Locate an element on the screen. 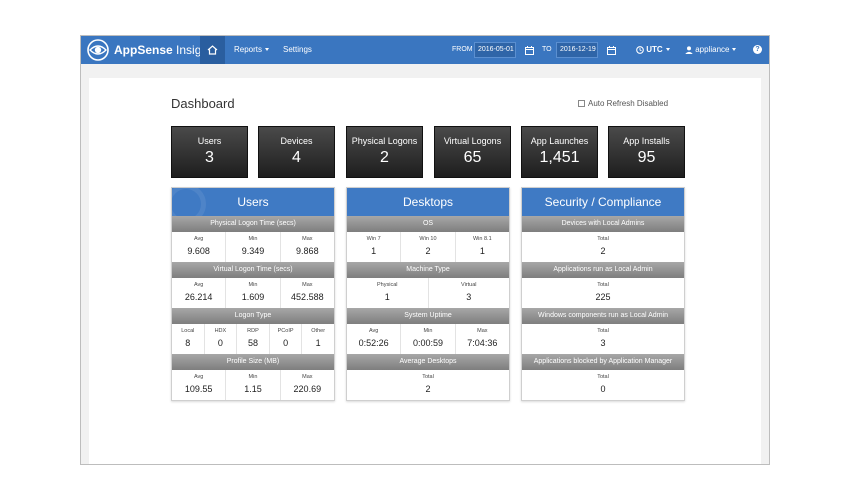 The width and height of the screenshot is (847, 500). nav-reports-label: Reports is located at coordinates (248, 49).